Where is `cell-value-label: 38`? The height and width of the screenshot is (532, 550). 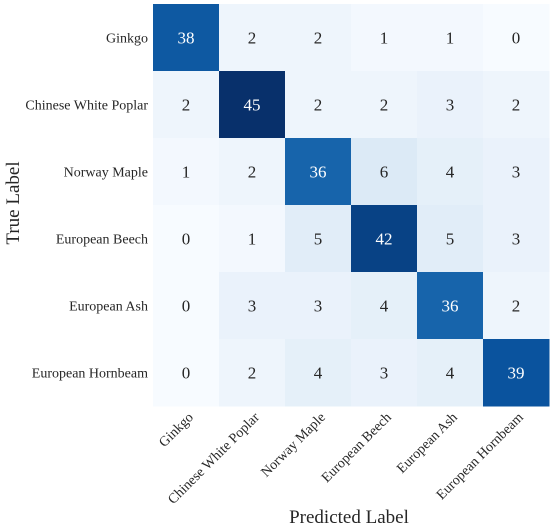 cell-value-label: 38 is located at coordinates (186, 38).